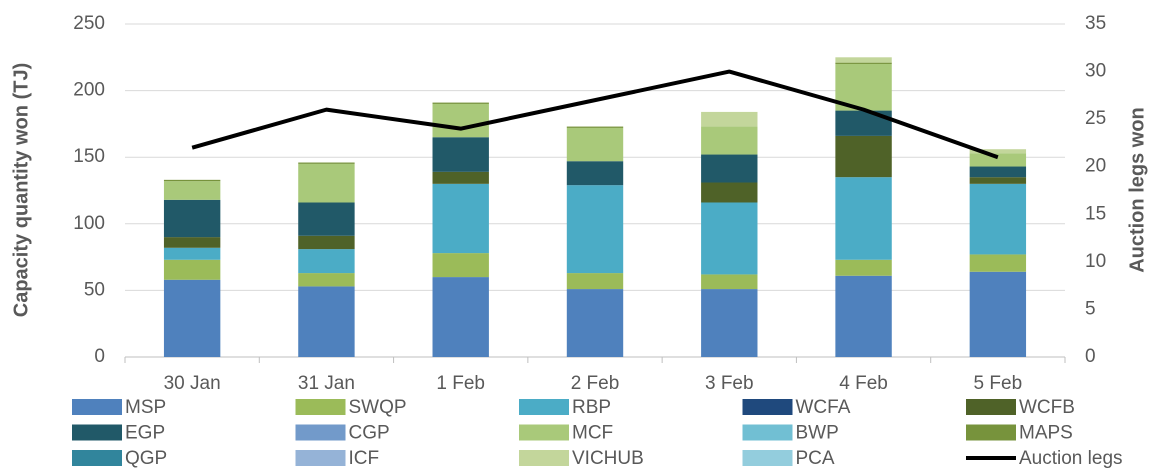  What do you see at coordinates (378, 407) in the screenshot?
I see `legend-label: SWQP` at bounding box center [378, 407].